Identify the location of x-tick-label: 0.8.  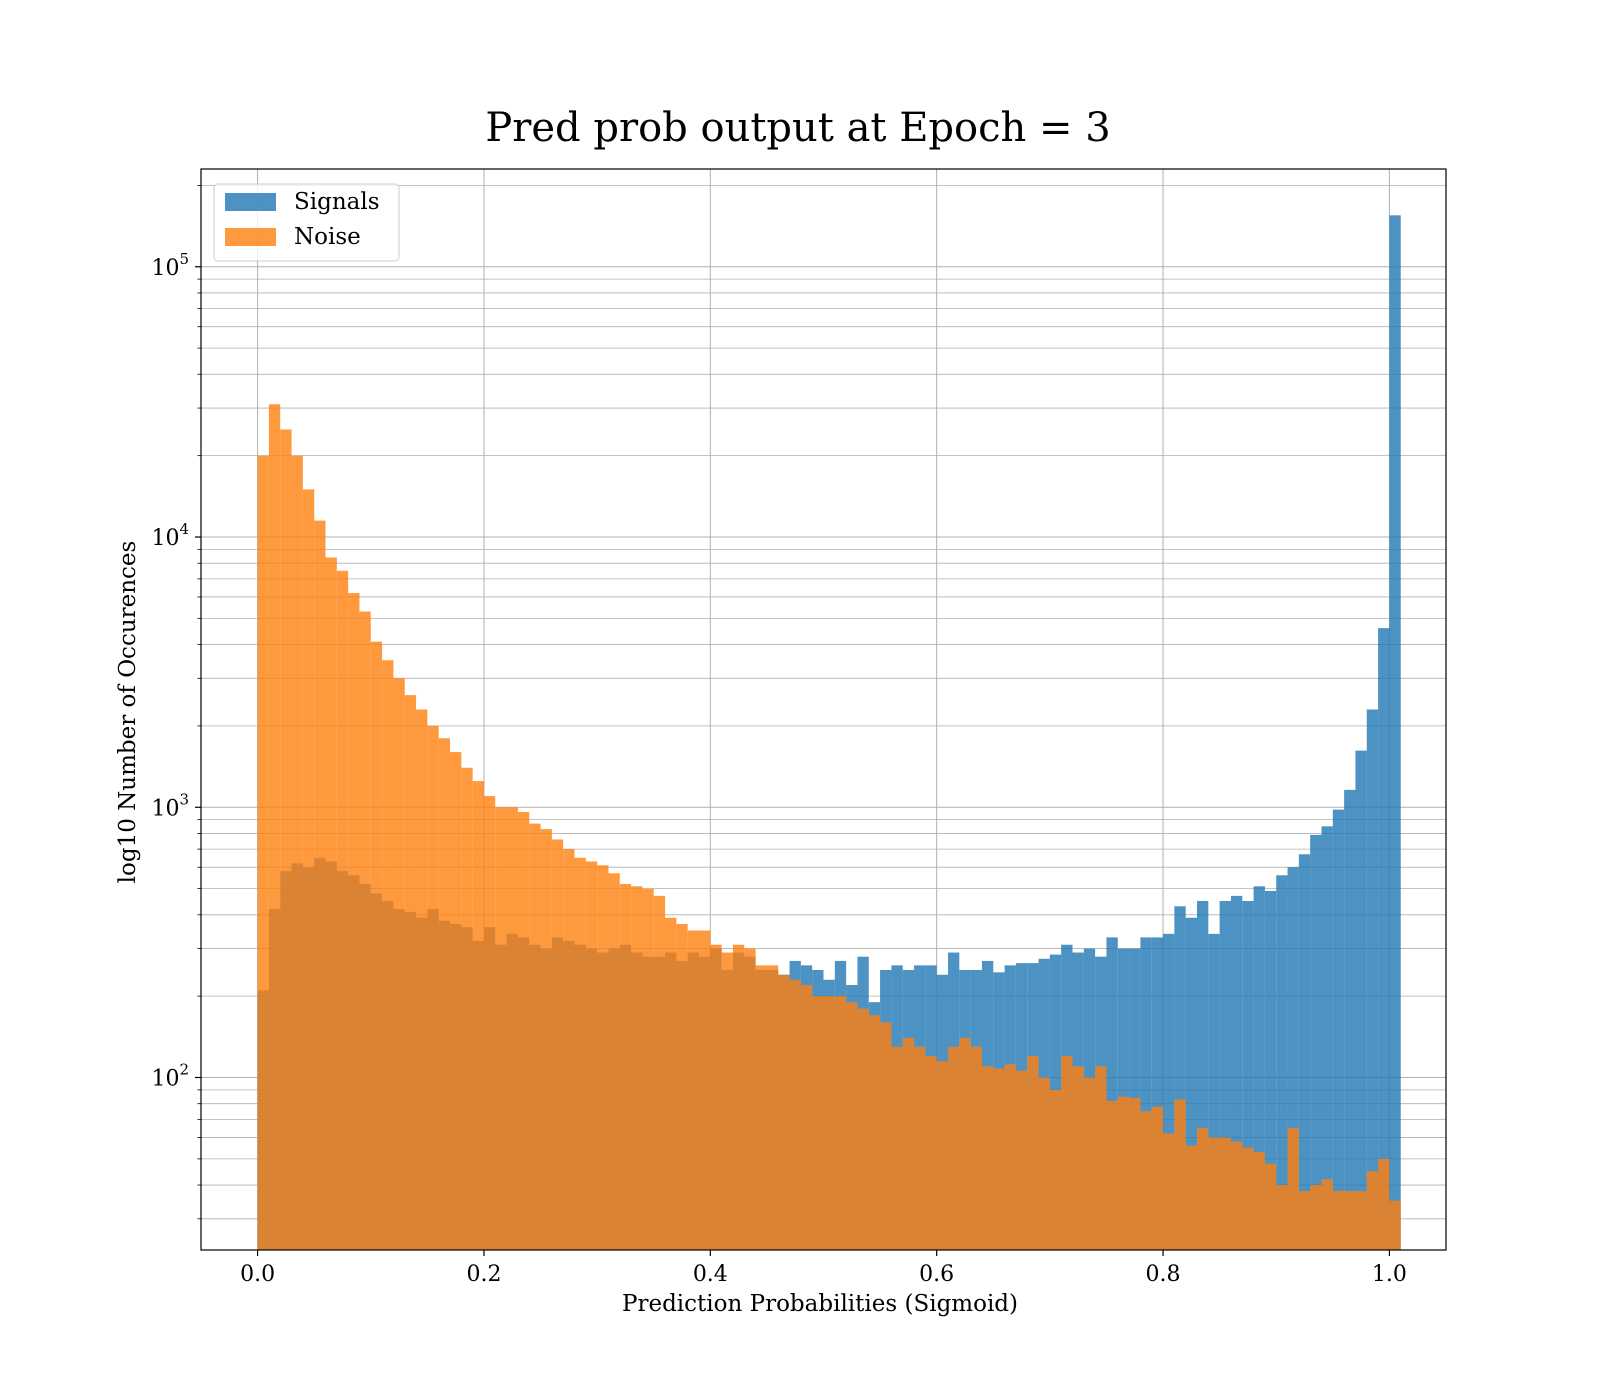
(1163, 1274).